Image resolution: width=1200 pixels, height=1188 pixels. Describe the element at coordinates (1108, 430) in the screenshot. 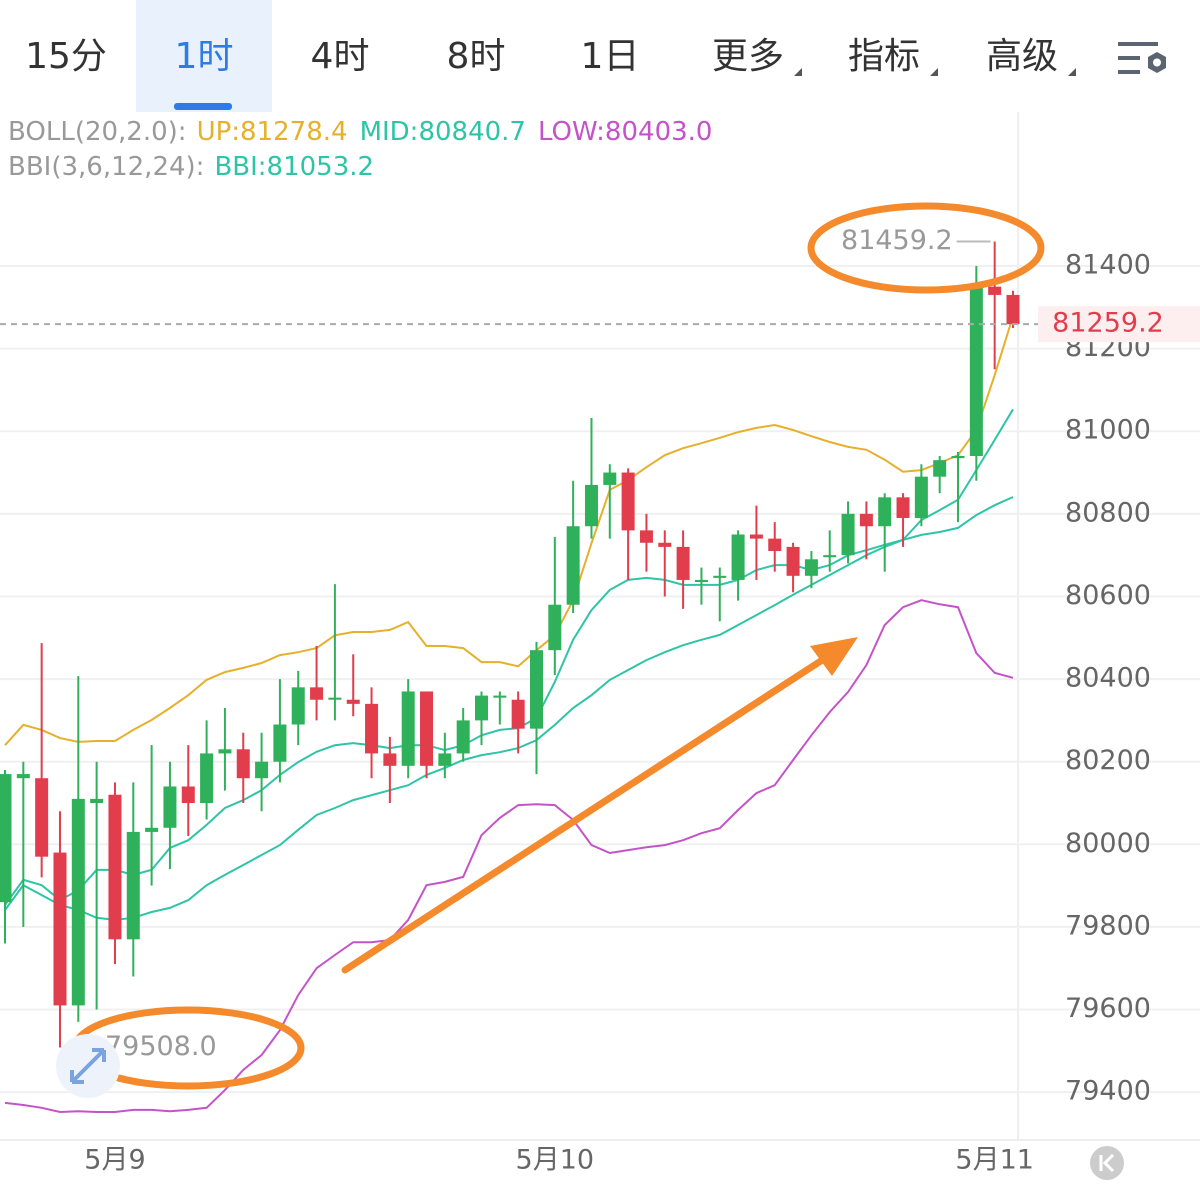

I see `y-tick-label: 81000` at that location.